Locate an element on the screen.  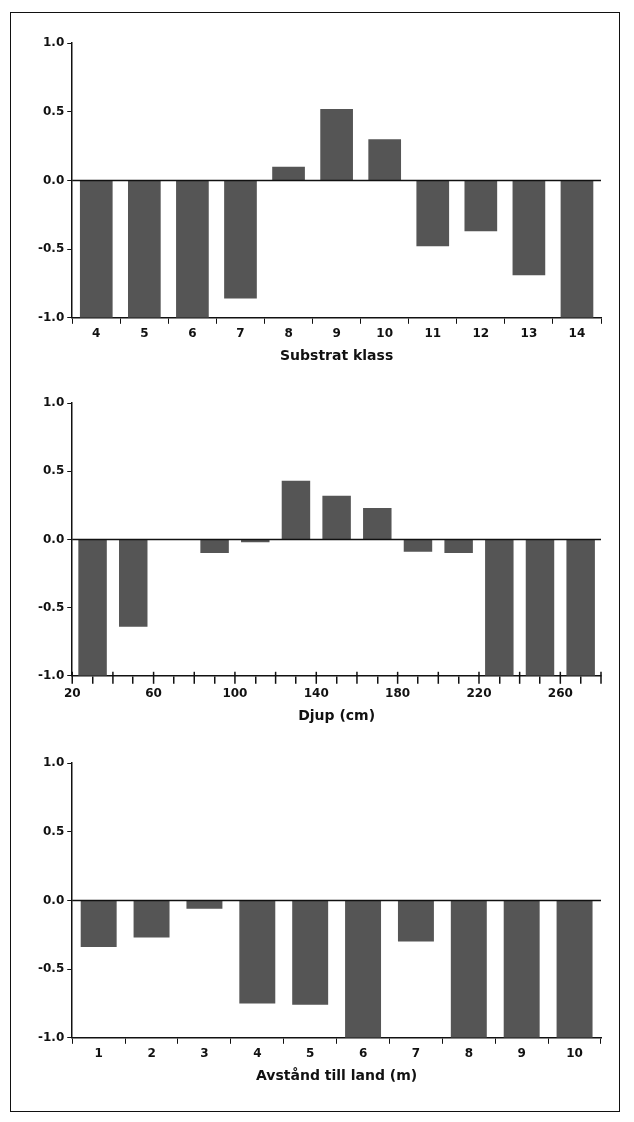
x-tick-label: 11 is located at coordinates (433, 333).